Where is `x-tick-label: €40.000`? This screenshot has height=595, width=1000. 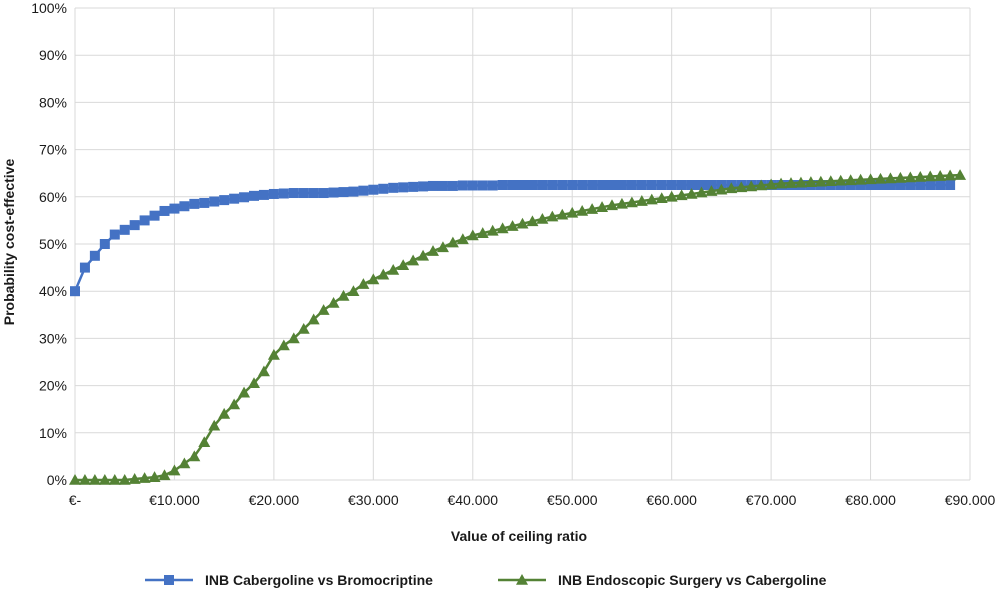 x-tick-label: €40.000 is located at coordinates (472, 500).